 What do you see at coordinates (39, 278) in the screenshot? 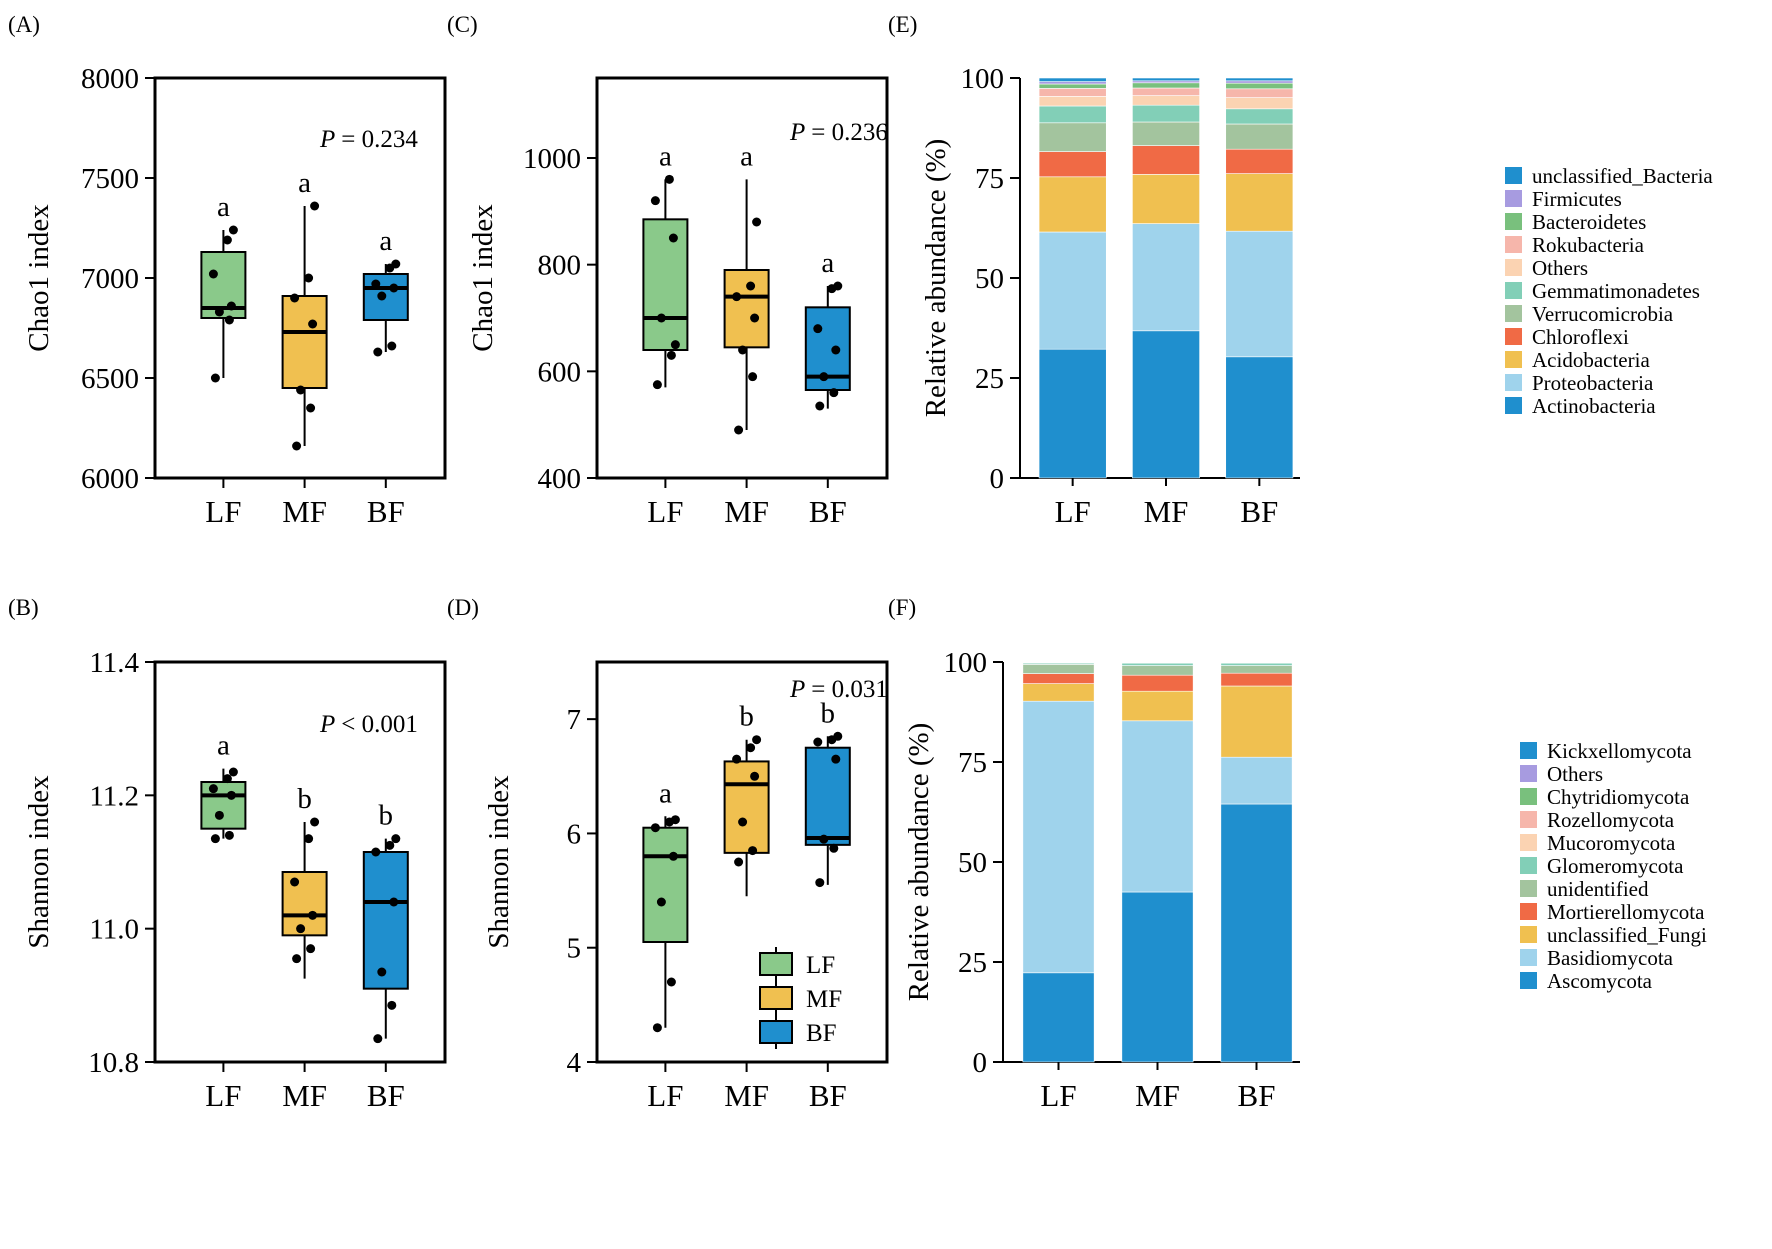
I see `y-axis-label: Chao1 index` at bounding box center [39, 278].